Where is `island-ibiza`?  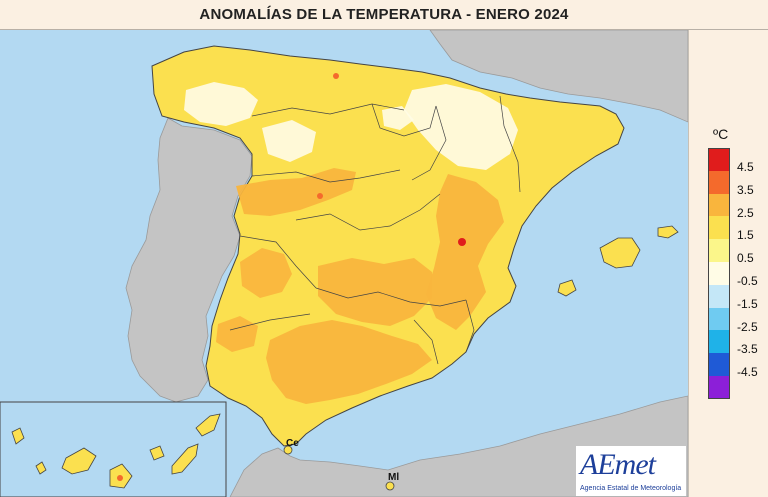
island-ibiza is located at coordinates (567, 288).